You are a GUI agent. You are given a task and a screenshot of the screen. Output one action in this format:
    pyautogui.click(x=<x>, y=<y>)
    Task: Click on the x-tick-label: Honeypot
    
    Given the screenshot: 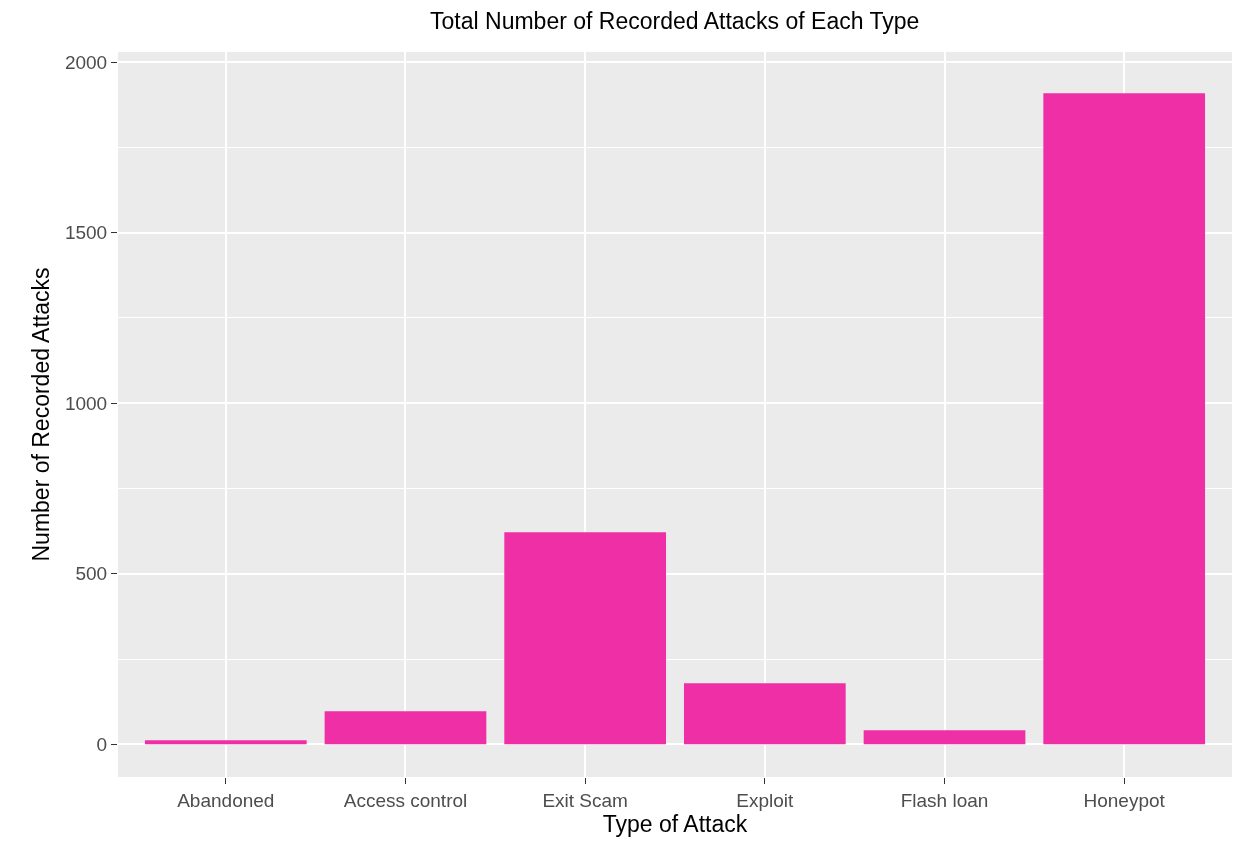 What is the action you would take?
    pyautogui.click(x=1124, y=800)
    